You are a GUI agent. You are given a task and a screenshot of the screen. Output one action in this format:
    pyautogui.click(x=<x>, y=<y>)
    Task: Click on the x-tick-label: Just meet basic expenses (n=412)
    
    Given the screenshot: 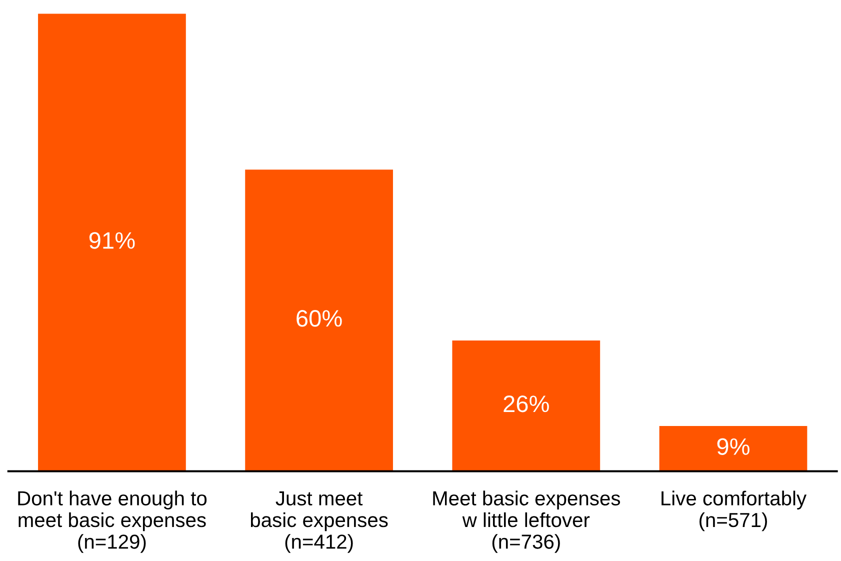 What is the action you would take?
    pyautogui.click(x=319, y=522)
    